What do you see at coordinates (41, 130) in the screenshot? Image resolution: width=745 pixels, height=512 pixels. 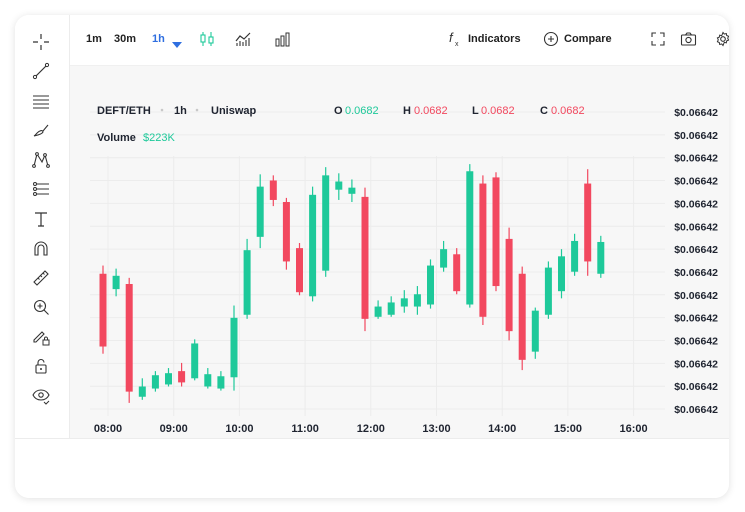 I see `brush-icon` at bounding box center [41, 130].